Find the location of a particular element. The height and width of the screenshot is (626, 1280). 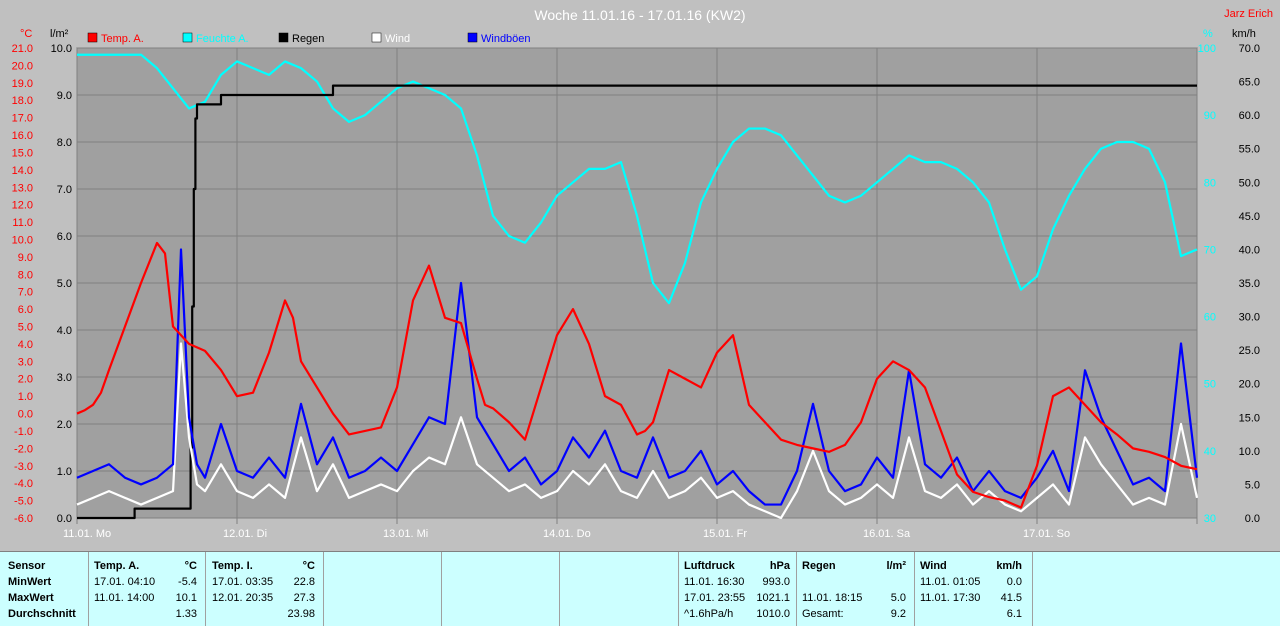

legend-label: Temp. A. is located at coordinates (122, 39).